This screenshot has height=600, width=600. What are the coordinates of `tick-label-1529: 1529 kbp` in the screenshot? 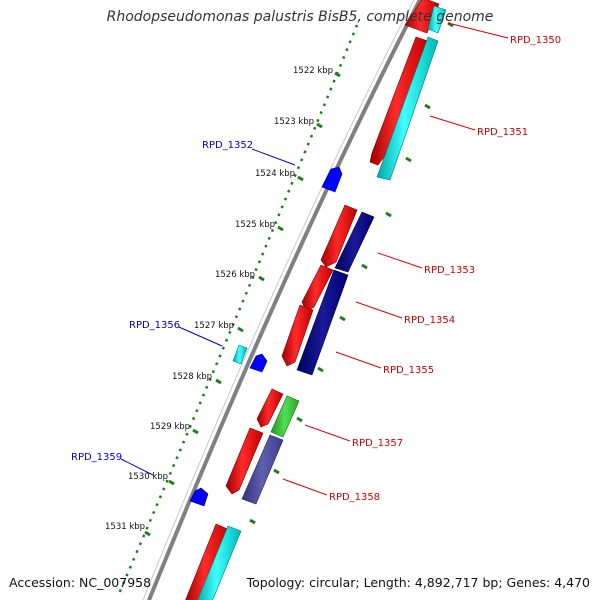 It's located at (170, 427).